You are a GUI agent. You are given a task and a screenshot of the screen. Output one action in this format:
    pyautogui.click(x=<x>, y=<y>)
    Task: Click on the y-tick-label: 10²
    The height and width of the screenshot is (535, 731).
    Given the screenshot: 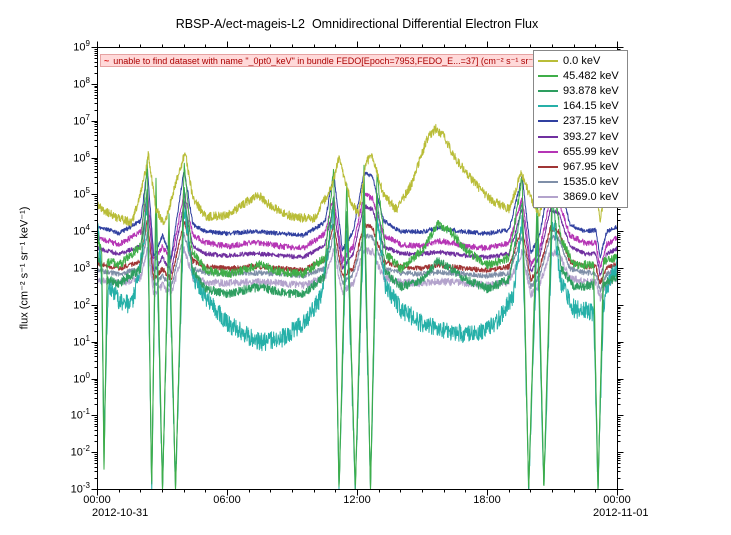 What is the action you would take?
    pyautogui.click(x=81, y=304)
    